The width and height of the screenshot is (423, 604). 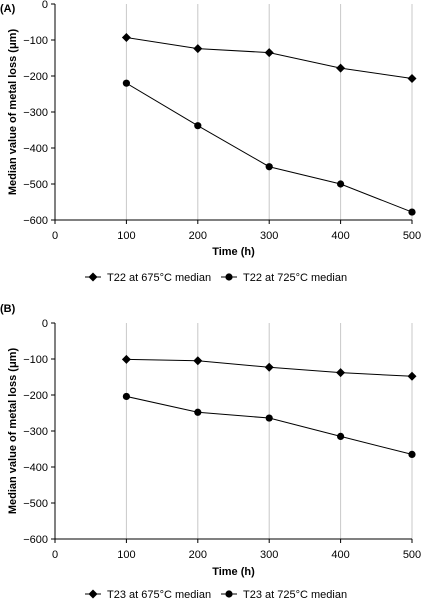 I want to click on legend-label-2: T23 at 725°C median, so click(x=295, y=595).